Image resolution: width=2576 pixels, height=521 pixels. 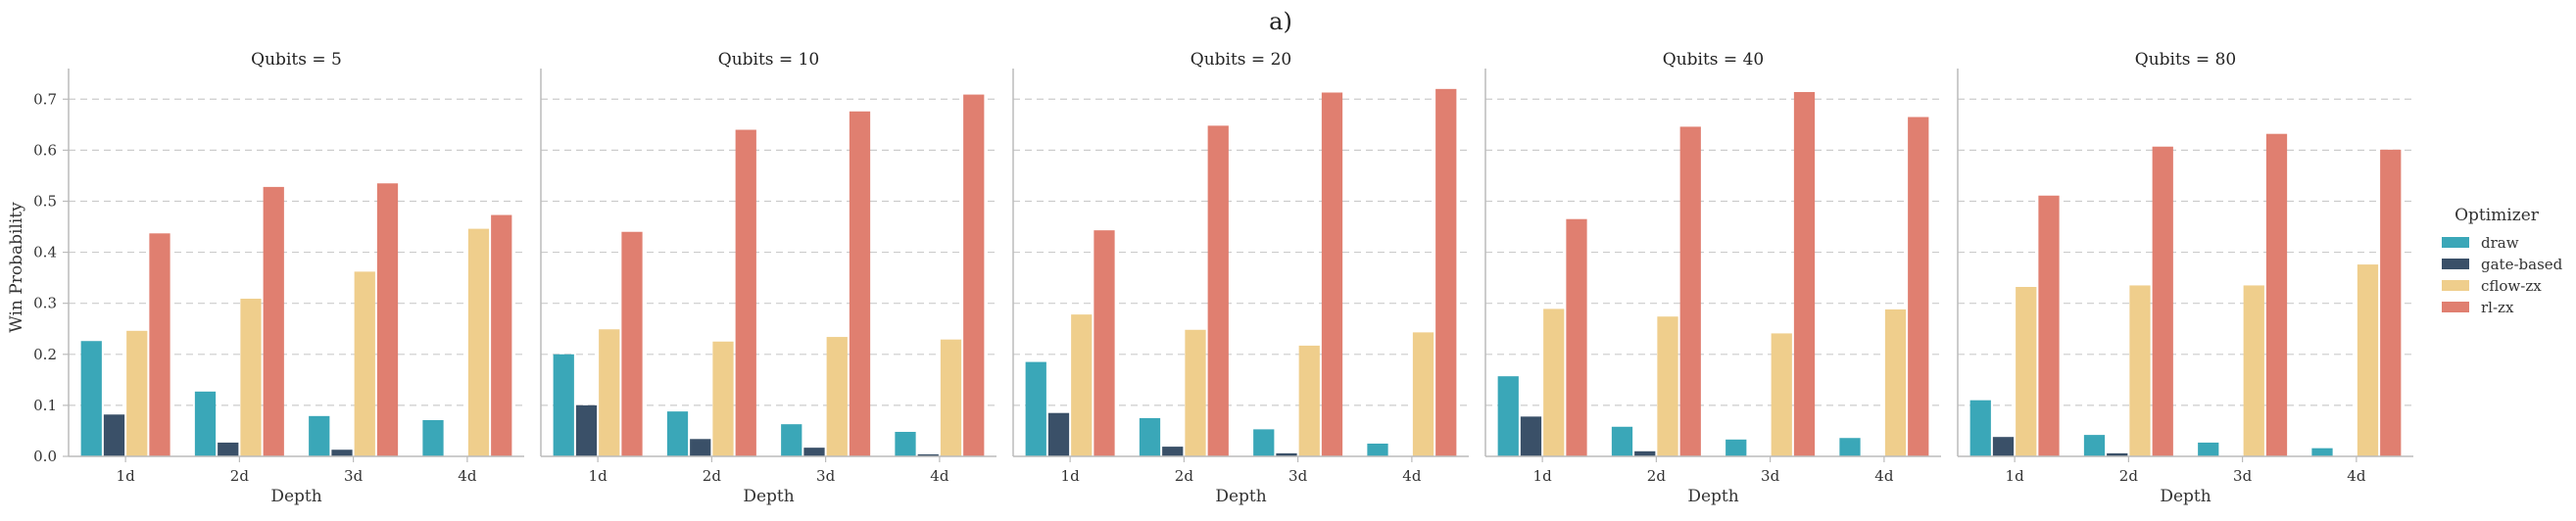 I want to click on ytick-label-5: 0.5, so click(x=45, y=201).